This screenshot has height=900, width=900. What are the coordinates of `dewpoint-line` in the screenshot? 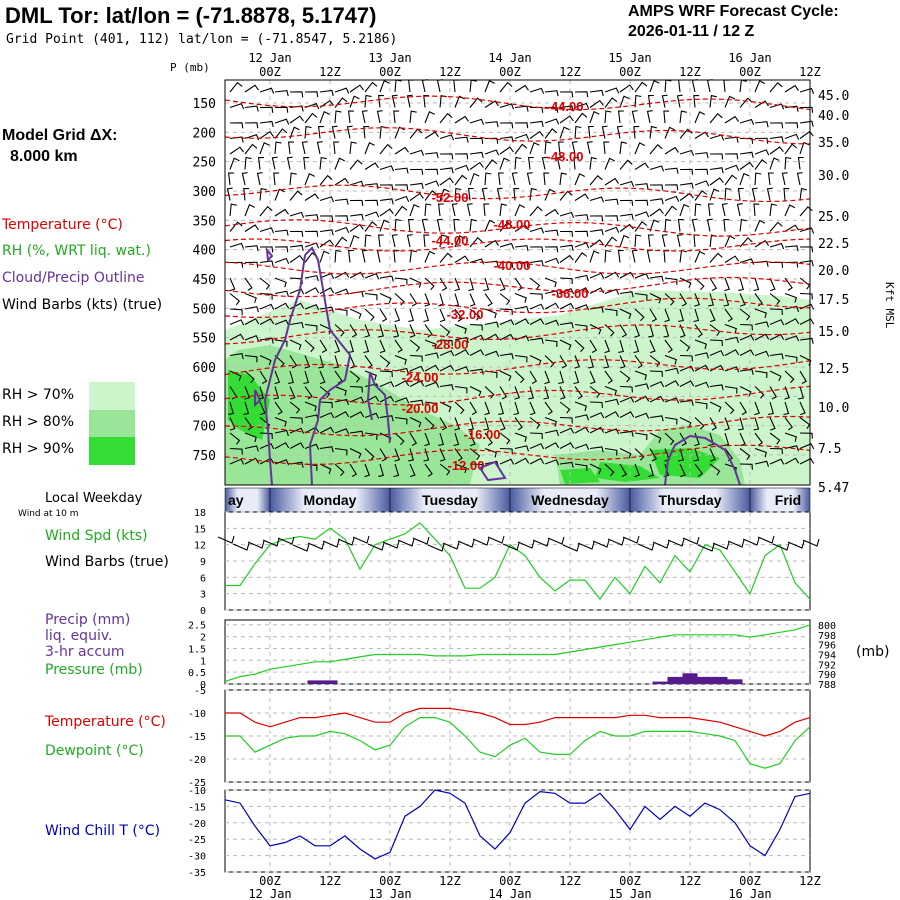 It's located at (518, 743).